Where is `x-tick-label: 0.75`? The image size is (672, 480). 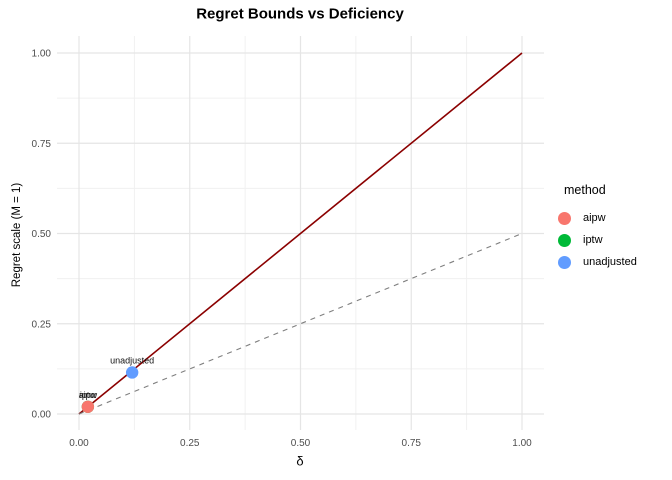 x-tick-label: 0.75 is located at coordinates (412, 443).